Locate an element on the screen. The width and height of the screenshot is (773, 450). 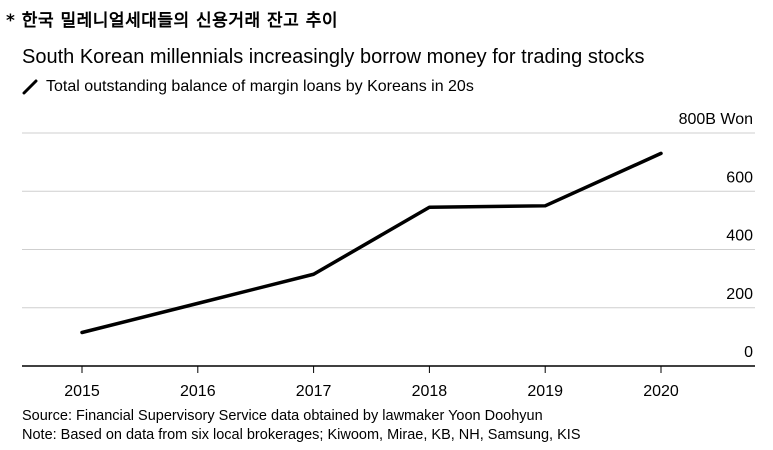
x-tick-label-2020: 2020 is located at coordinates (661, 391).